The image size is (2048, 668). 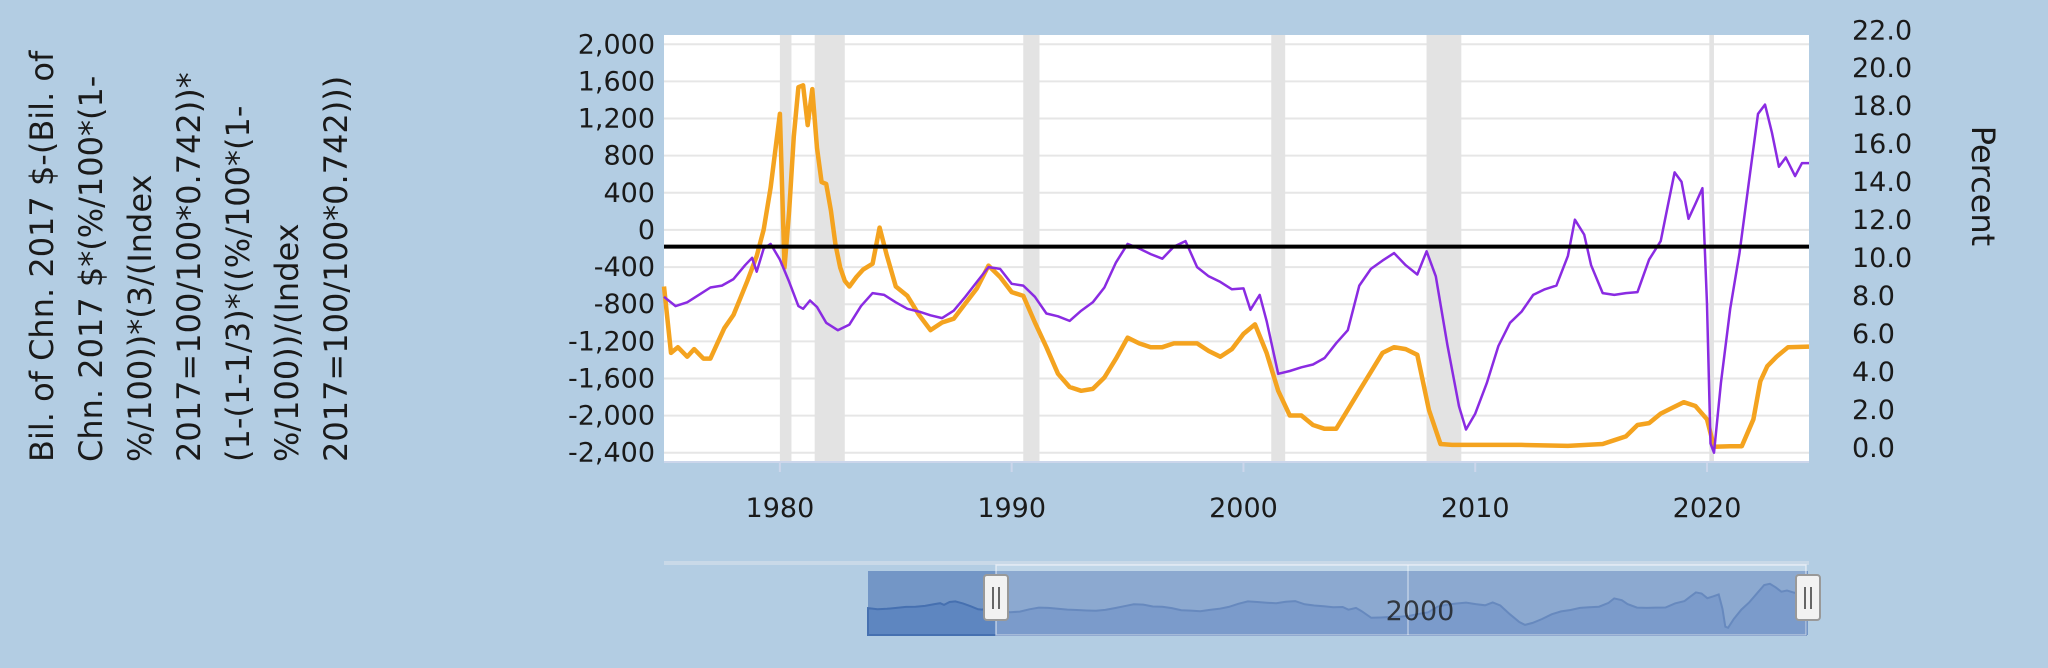 What do you see at coordinates (189, 267) in the screenshot?
I see `left-axis-title-line: 2017=100/100*0.742))*` at bounding box center [189, 267].